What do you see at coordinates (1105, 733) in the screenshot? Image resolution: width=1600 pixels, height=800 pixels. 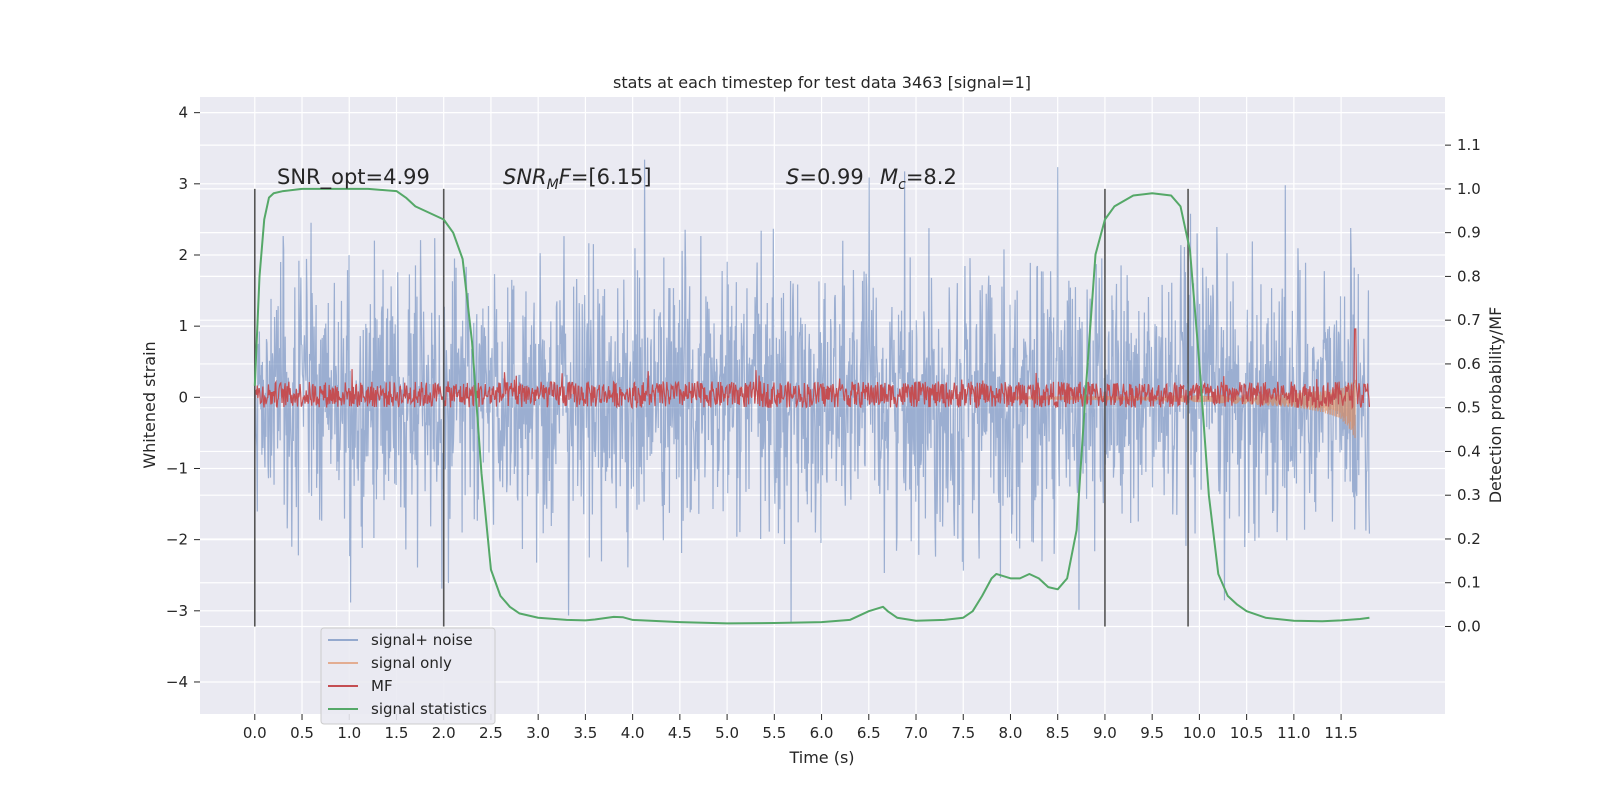 I see `tick-label-x: 9.0` at bounding box center [1105, 733].